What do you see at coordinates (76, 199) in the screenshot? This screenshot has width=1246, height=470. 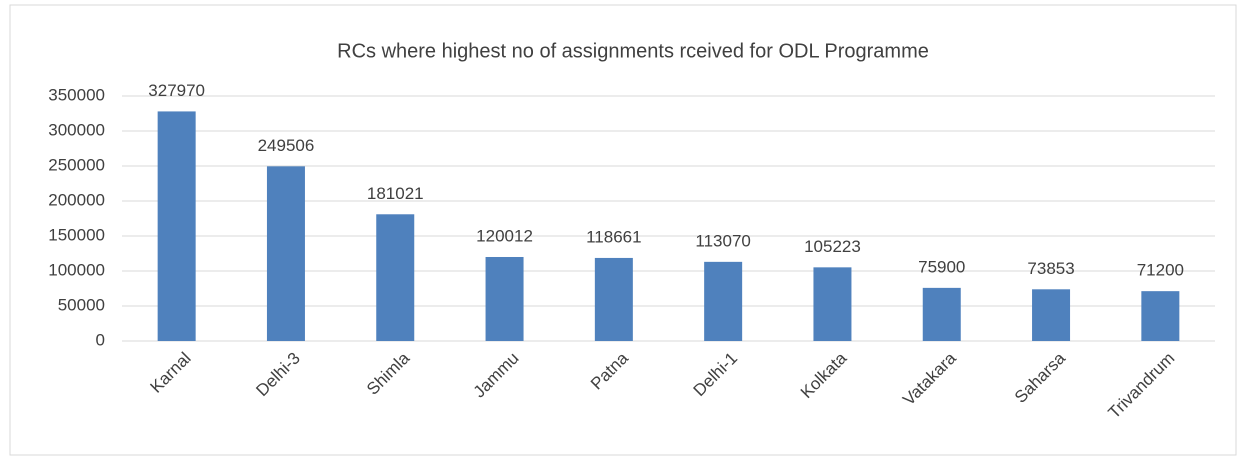 I see `y-tick-label: 200000` at bounding box center [76, 199].